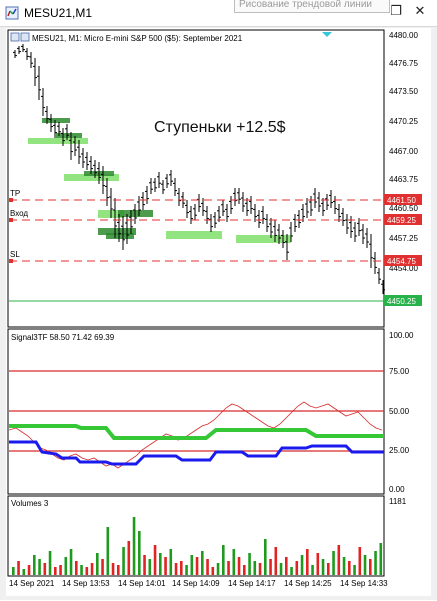 Image resolution: width=437 pixels, height=601 pixels. I want to click on time-label: 14 Sep 13:53, so click(86, 583).